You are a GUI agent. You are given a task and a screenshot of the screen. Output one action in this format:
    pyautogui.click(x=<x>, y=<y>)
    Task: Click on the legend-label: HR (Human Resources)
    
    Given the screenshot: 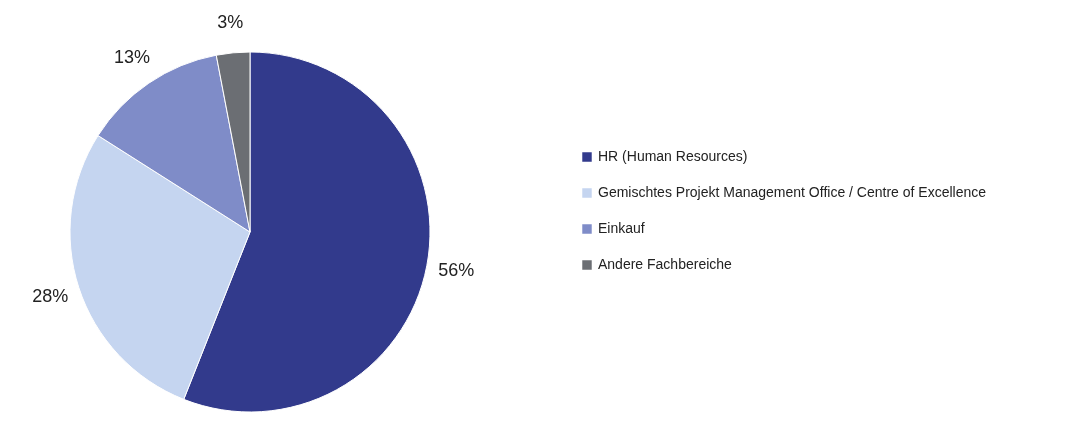 What is the action you would take?
    pyautogui.click(x=673, y=156)
    